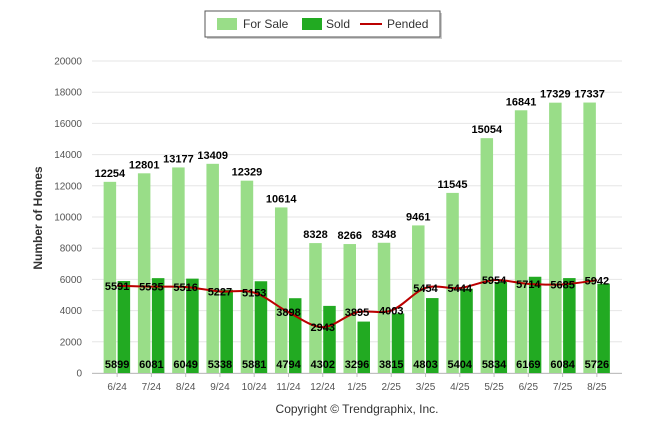 This screenshot has height=434, width=646. What do you see at coordinates (220, 387) in the screenshot?
I see `x-tick-label: 9/24` at bounding box center [220, 387].